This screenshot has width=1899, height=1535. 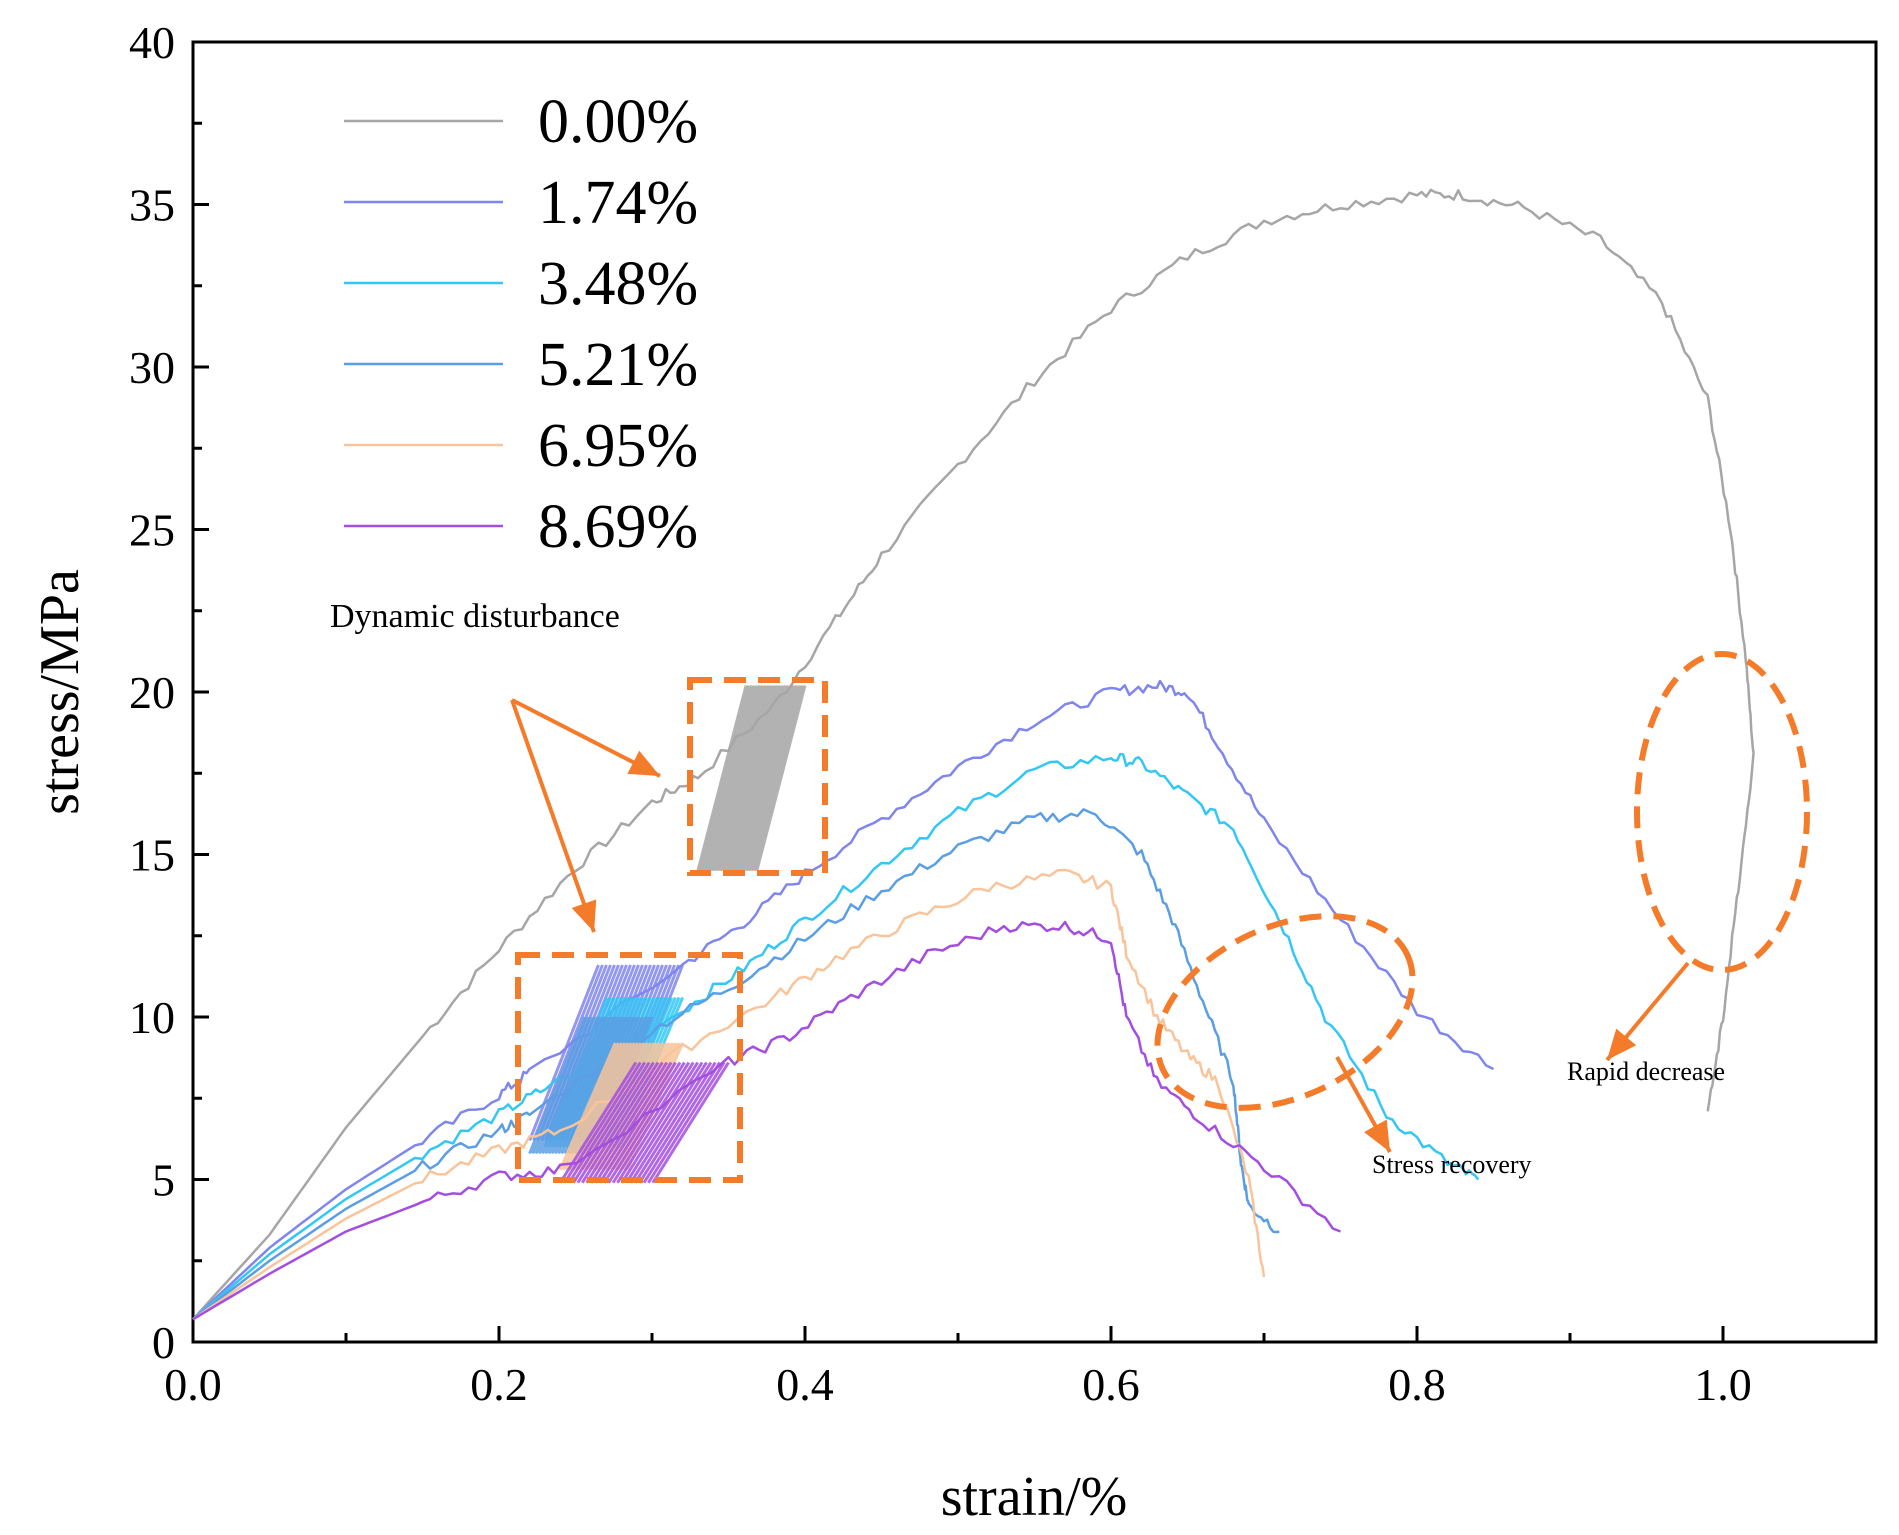 I want to click on y-tick-label: 20, so click(x=152, y=692).